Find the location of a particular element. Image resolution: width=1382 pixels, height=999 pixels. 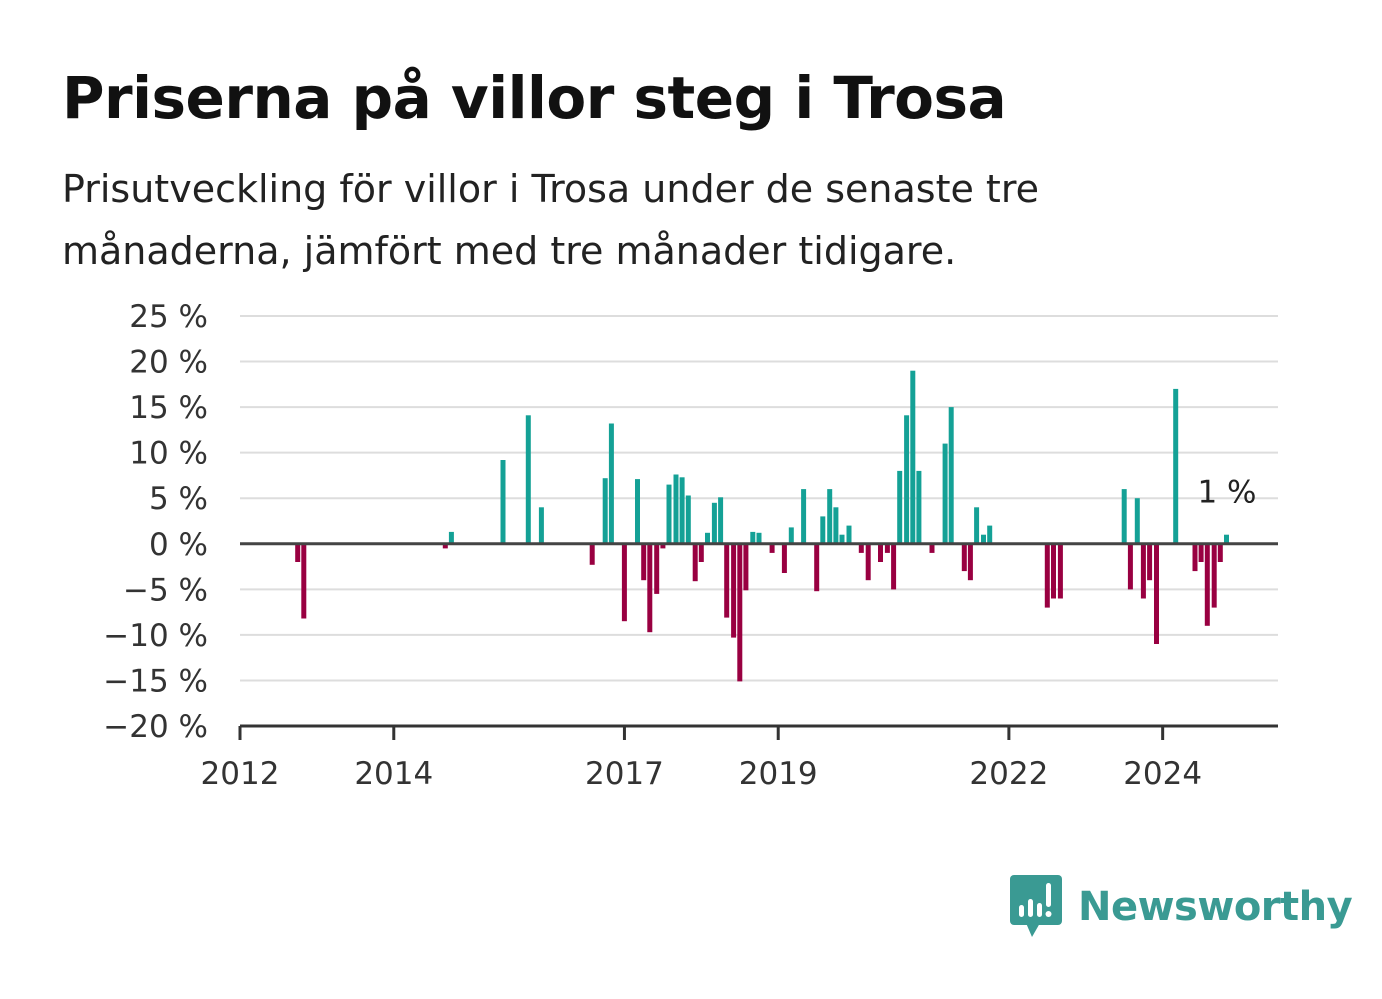

brand-name: Newsworthy is located at coordinates (1215, 907).